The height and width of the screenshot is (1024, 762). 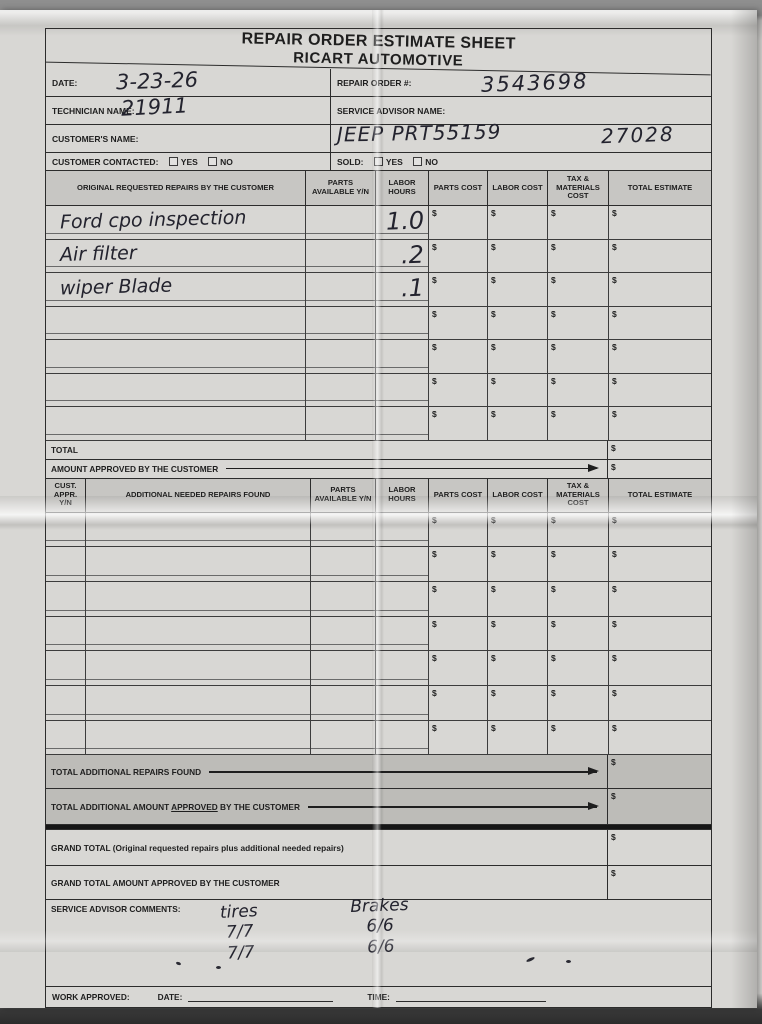 I want to click on col-header-parts-cost: PARTS COST, so click(x=458, y=495).